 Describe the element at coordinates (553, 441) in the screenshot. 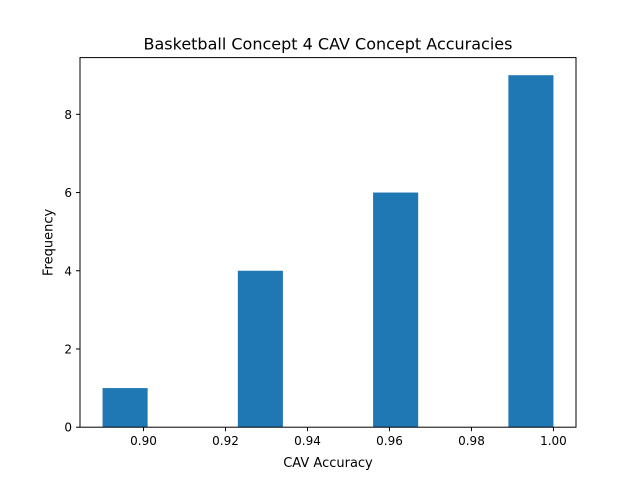

I see `x-tick-label-5: 1.00` at that location.